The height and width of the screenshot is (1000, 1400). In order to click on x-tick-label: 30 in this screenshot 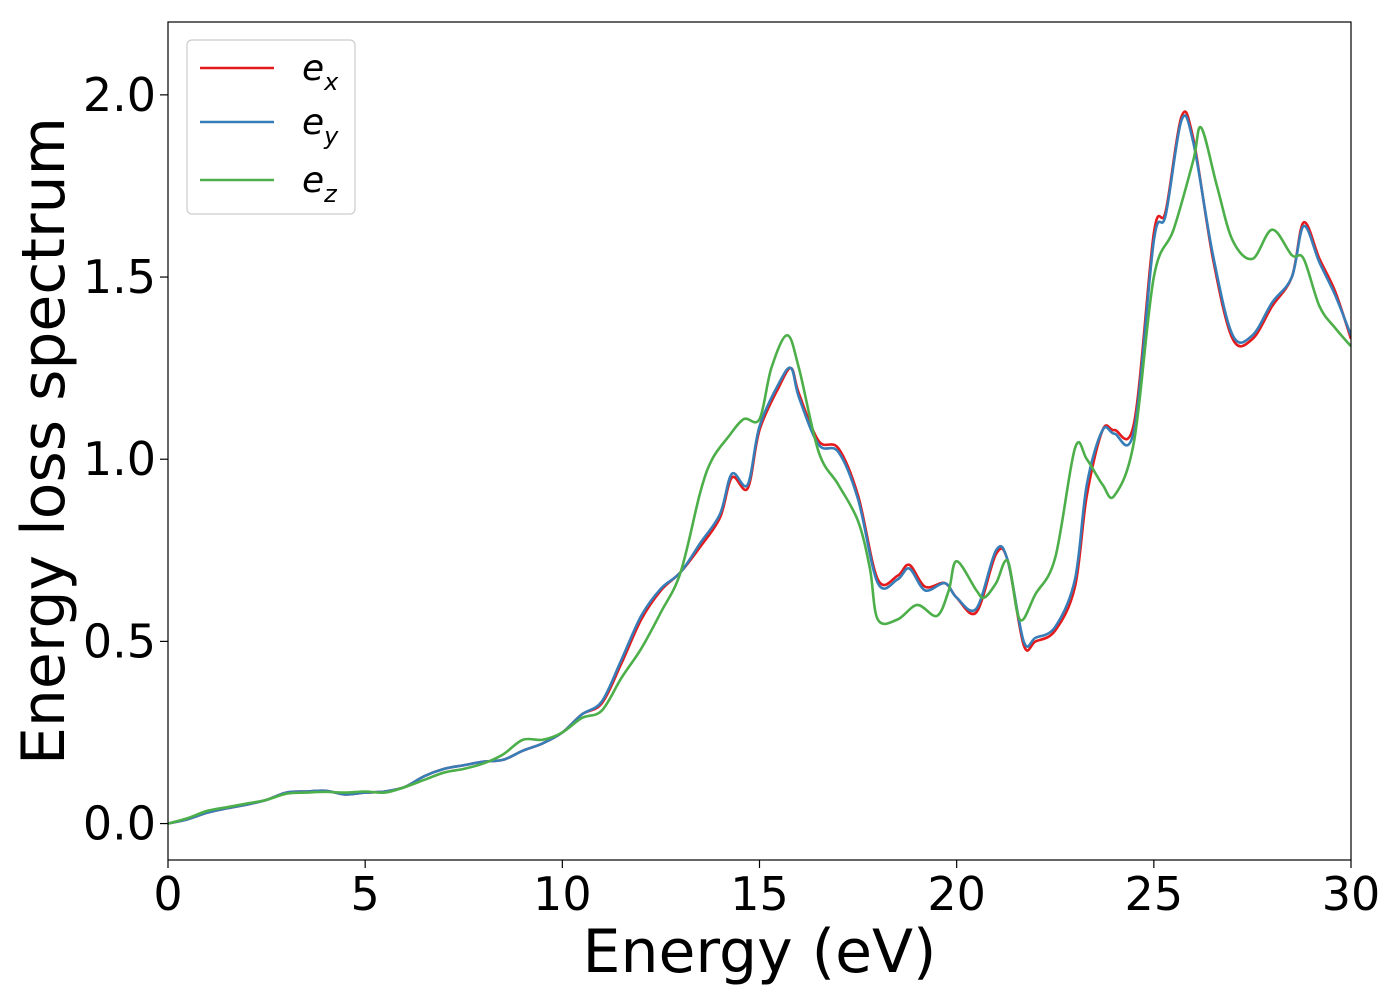, I will do `click(1351, 894)`.